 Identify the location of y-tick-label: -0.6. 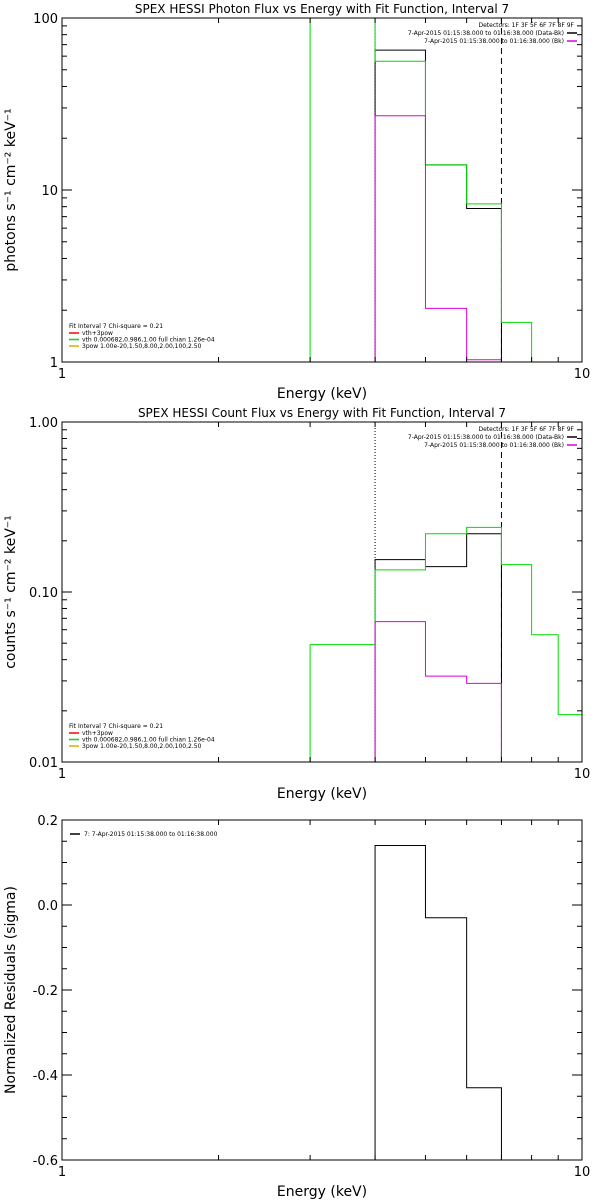
(45, 1161).